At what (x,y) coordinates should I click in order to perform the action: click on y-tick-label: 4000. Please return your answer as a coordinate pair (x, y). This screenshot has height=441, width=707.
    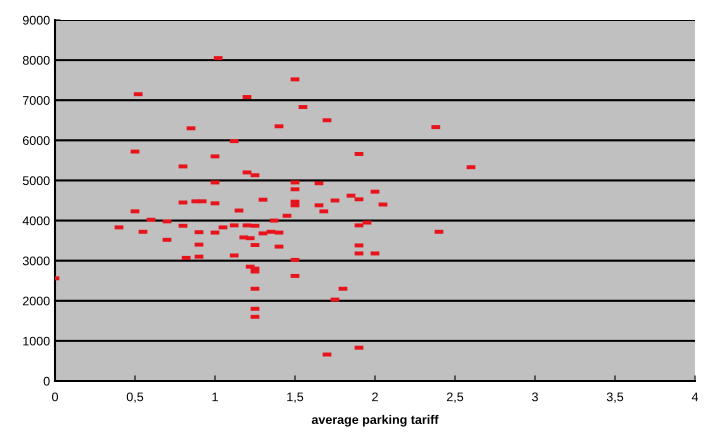
    Looking at the image, I should click on (36, 221).